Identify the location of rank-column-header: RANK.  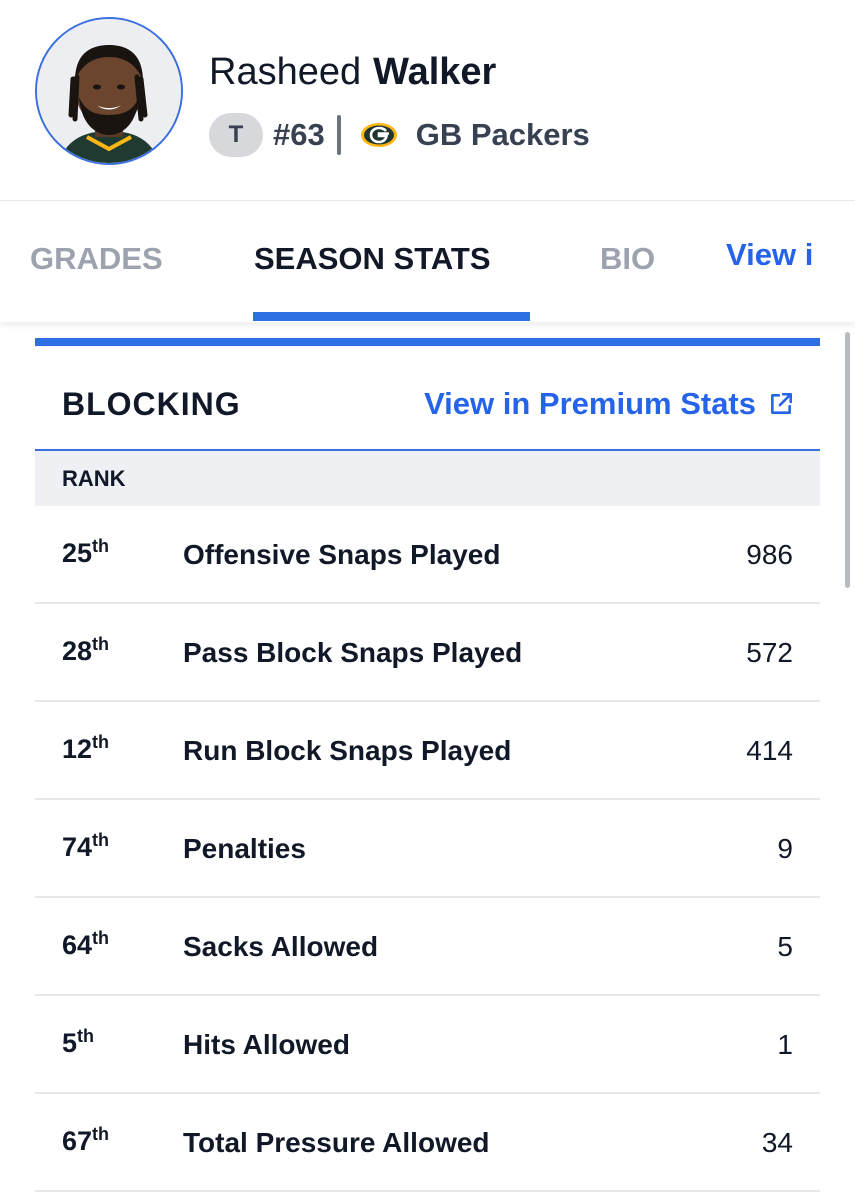
(427, 478).